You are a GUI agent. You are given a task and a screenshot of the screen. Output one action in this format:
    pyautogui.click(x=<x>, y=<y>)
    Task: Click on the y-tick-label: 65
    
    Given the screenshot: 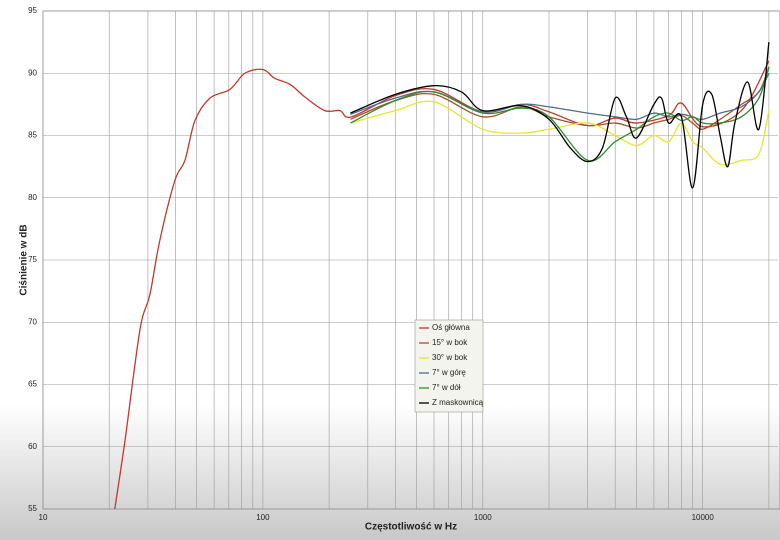 What is the action you would take?
    pyautogui.click(x=32, y=384)
    